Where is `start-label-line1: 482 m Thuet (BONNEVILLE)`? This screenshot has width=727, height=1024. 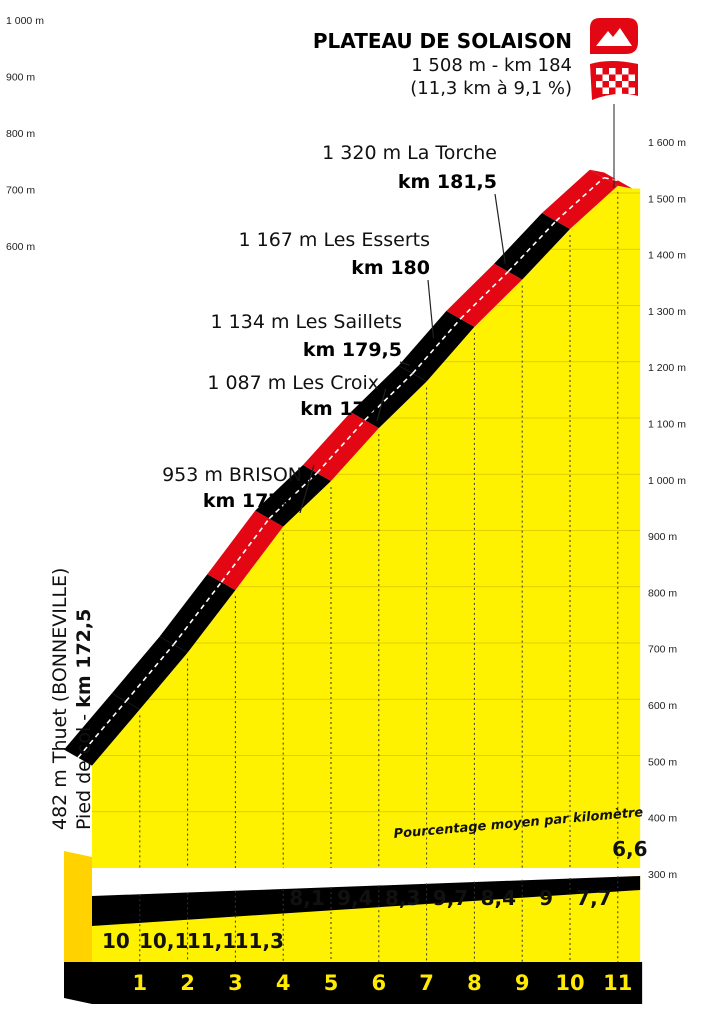
start-label-line1: 482 m Thuet (BONNEVILLE) is located at coordinates (60, 699).